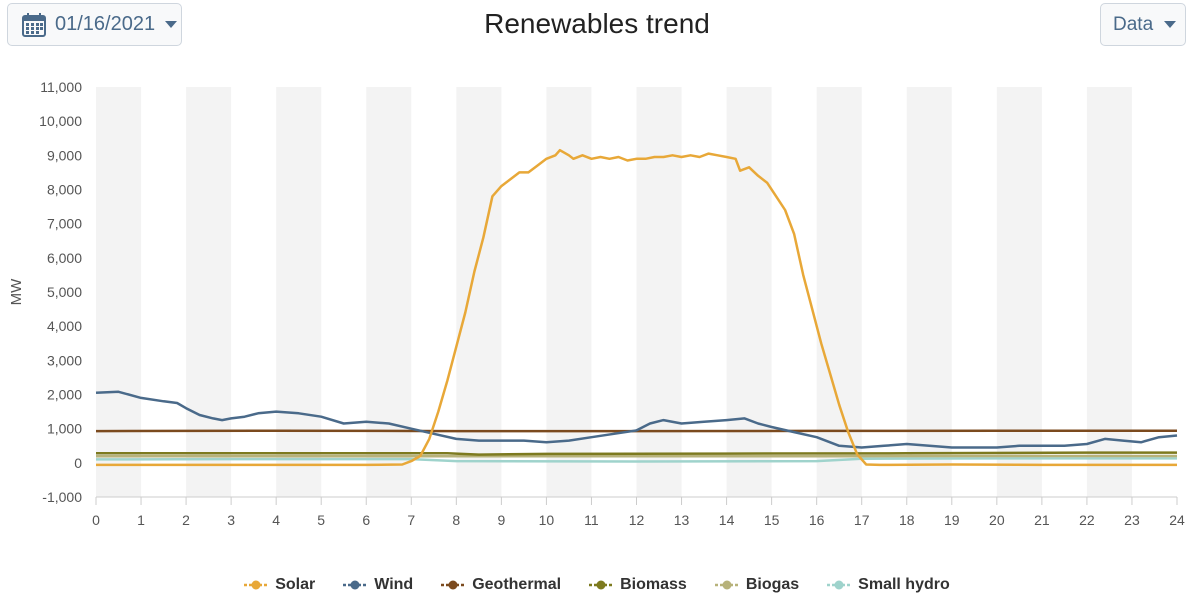  Describe the element at coordinates (637, 520) in the screenshot. I see `x-tick-label: 12` at that location.